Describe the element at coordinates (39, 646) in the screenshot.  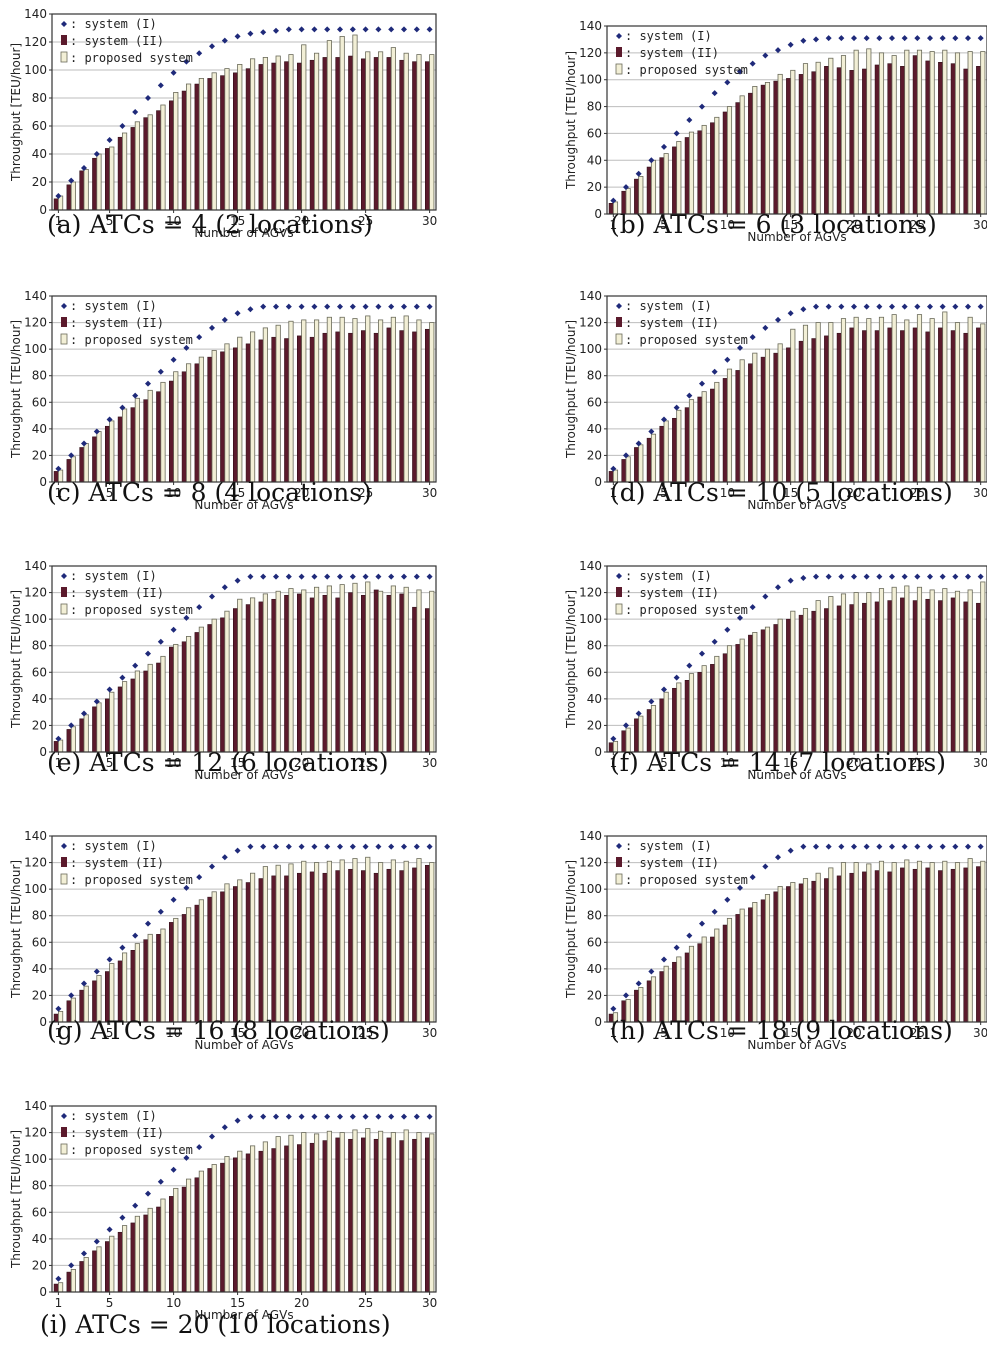
I see `y-tick-label: 80` at that location.